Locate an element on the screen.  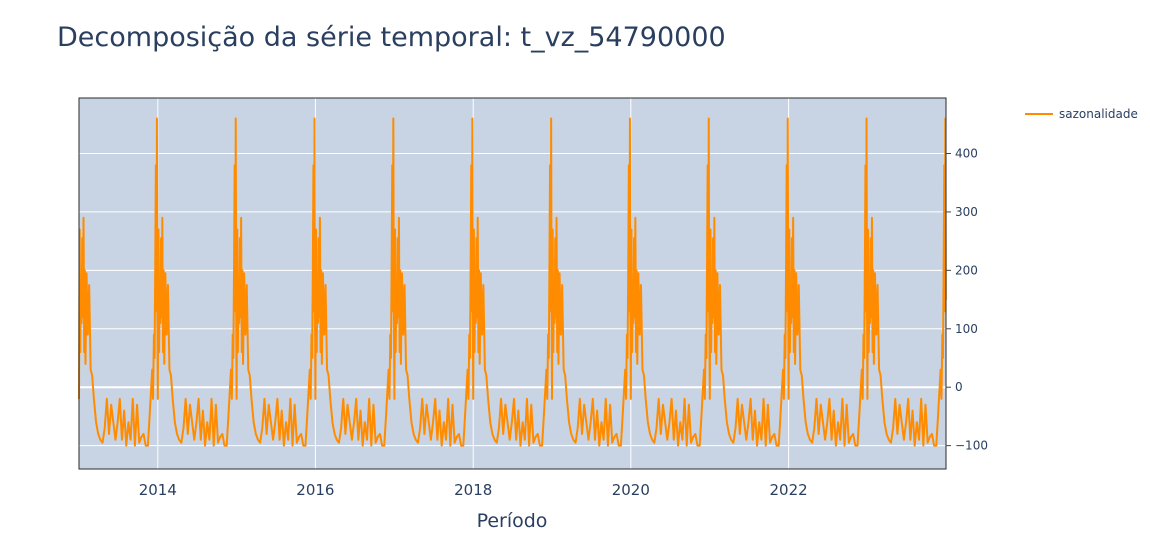
y-tick-label: −100 is located at coordinates (971, 446).